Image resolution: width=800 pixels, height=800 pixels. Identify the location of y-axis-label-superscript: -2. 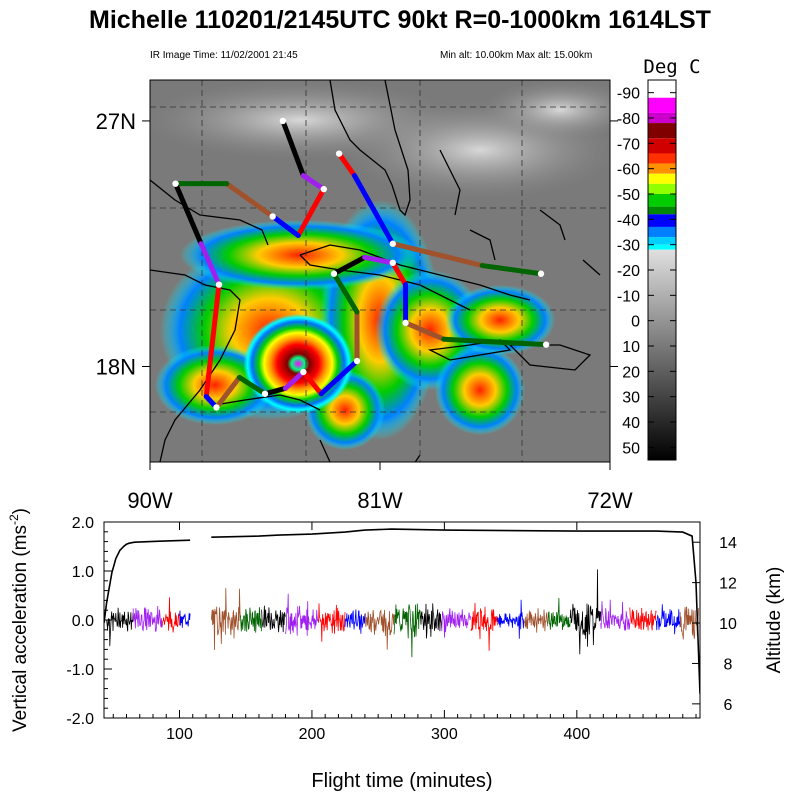
(14, 519).